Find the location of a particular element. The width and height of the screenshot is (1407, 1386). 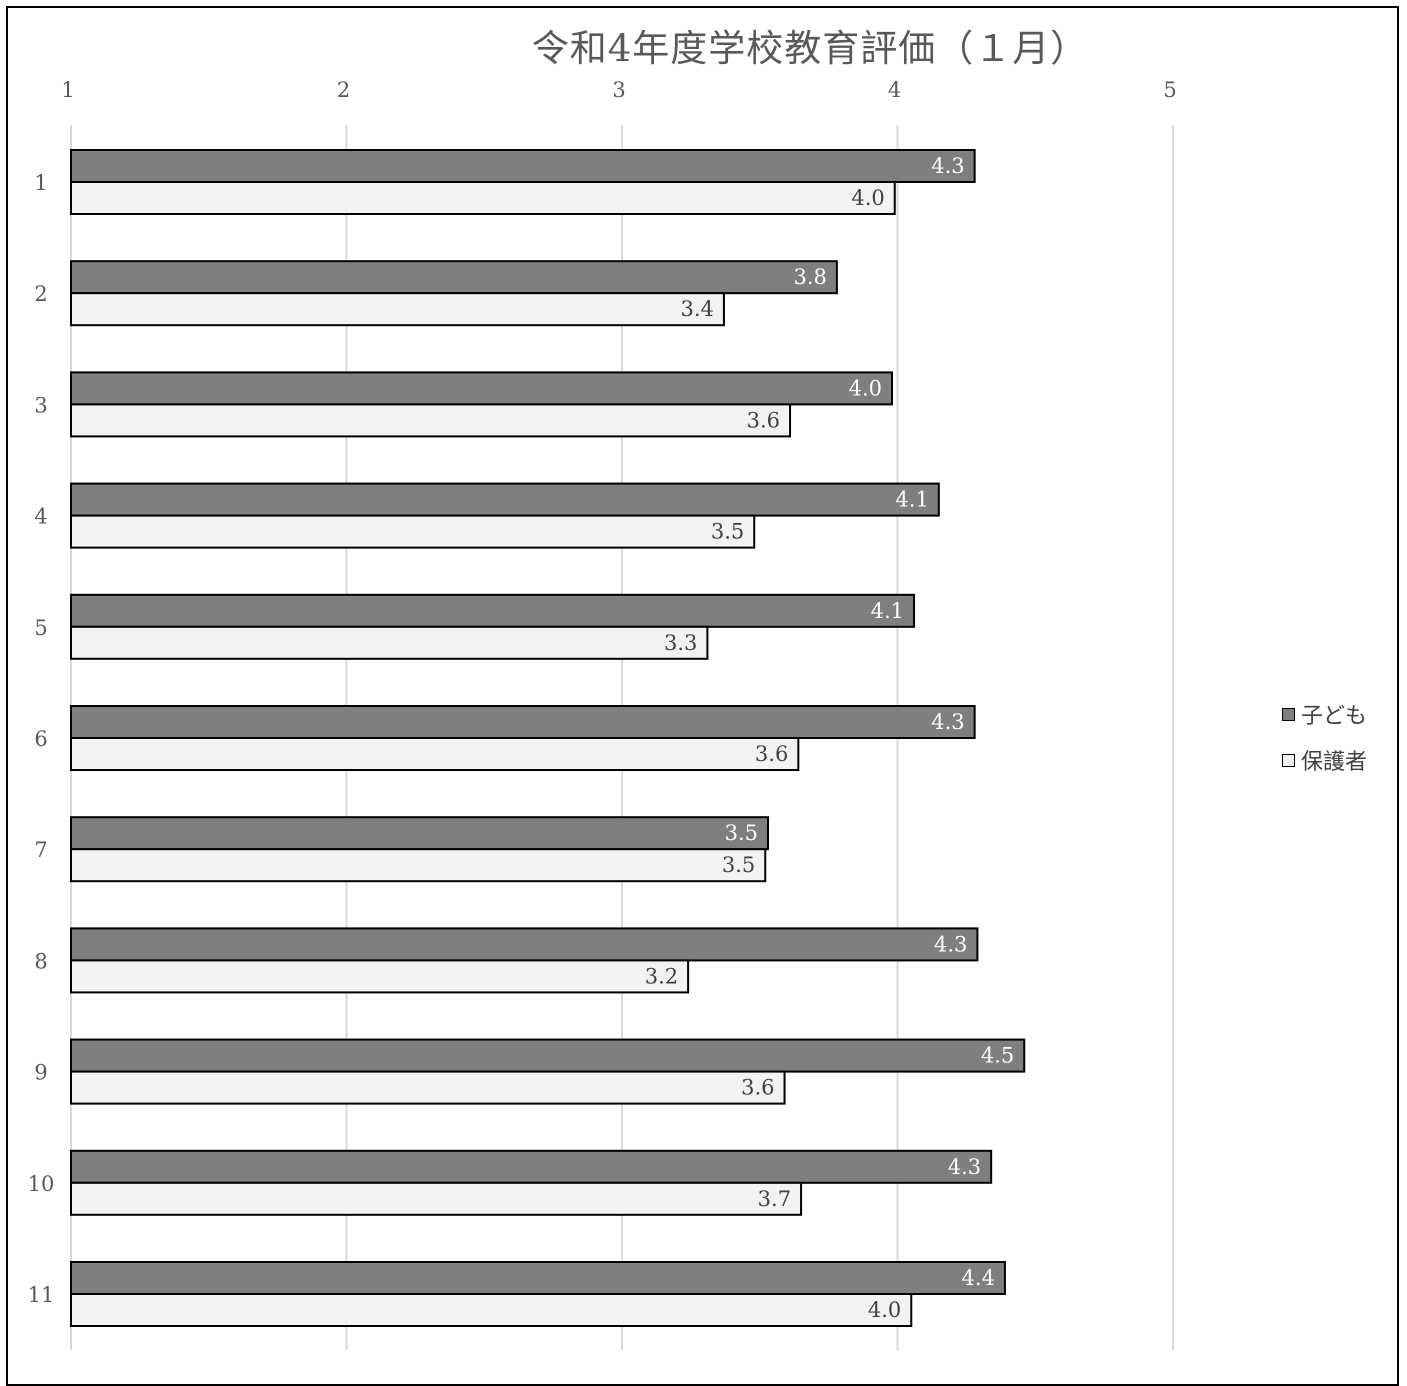

category-label: 5 is located at coordinates (40, 628).